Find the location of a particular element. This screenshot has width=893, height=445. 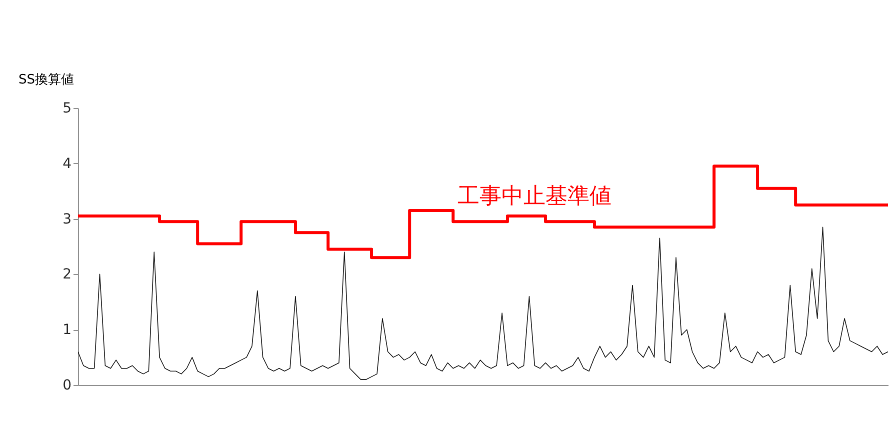

y-tick-label: 2 is located at coordinates (67, 274).